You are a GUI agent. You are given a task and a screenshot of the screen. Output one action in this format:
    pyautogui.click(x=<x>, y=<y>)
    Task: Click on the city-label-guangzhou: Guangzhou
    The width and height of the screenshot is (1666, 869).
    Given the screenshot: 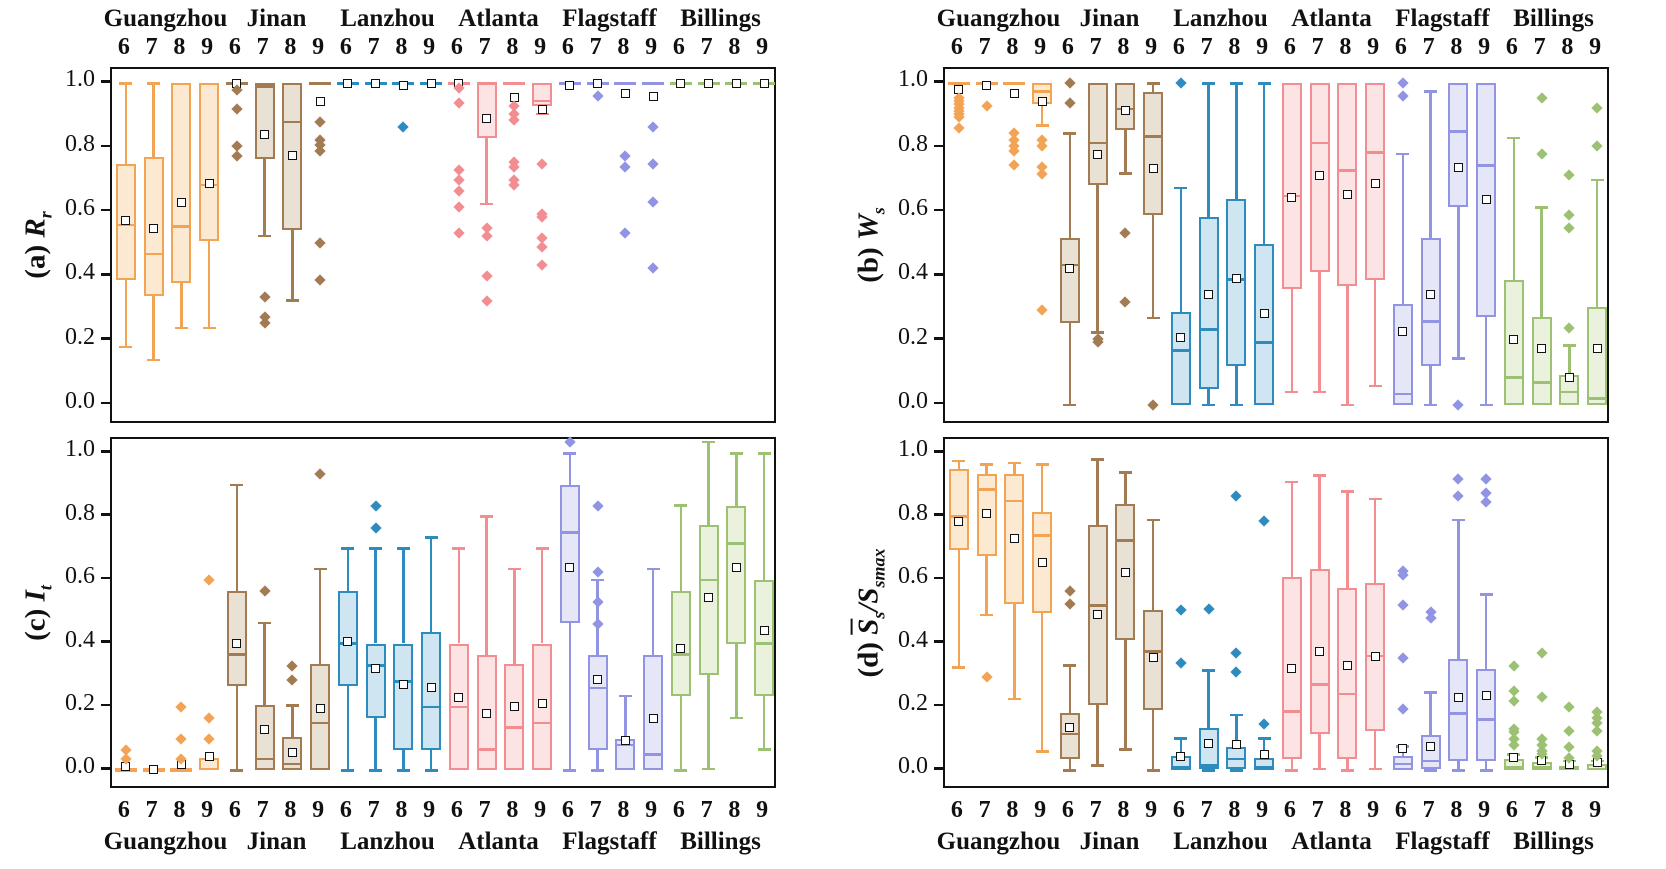 What is the action you would take?
    pyautogui.click(x=998, y=18)
    